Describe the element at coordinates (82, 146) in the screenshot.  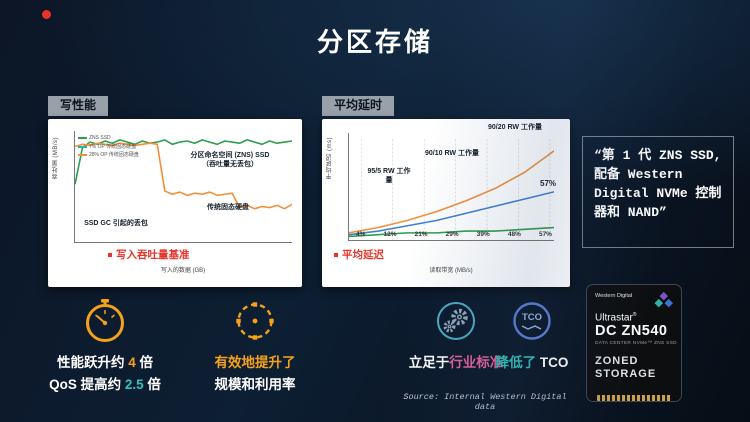
I see `legend-swatch-teal` at that location.